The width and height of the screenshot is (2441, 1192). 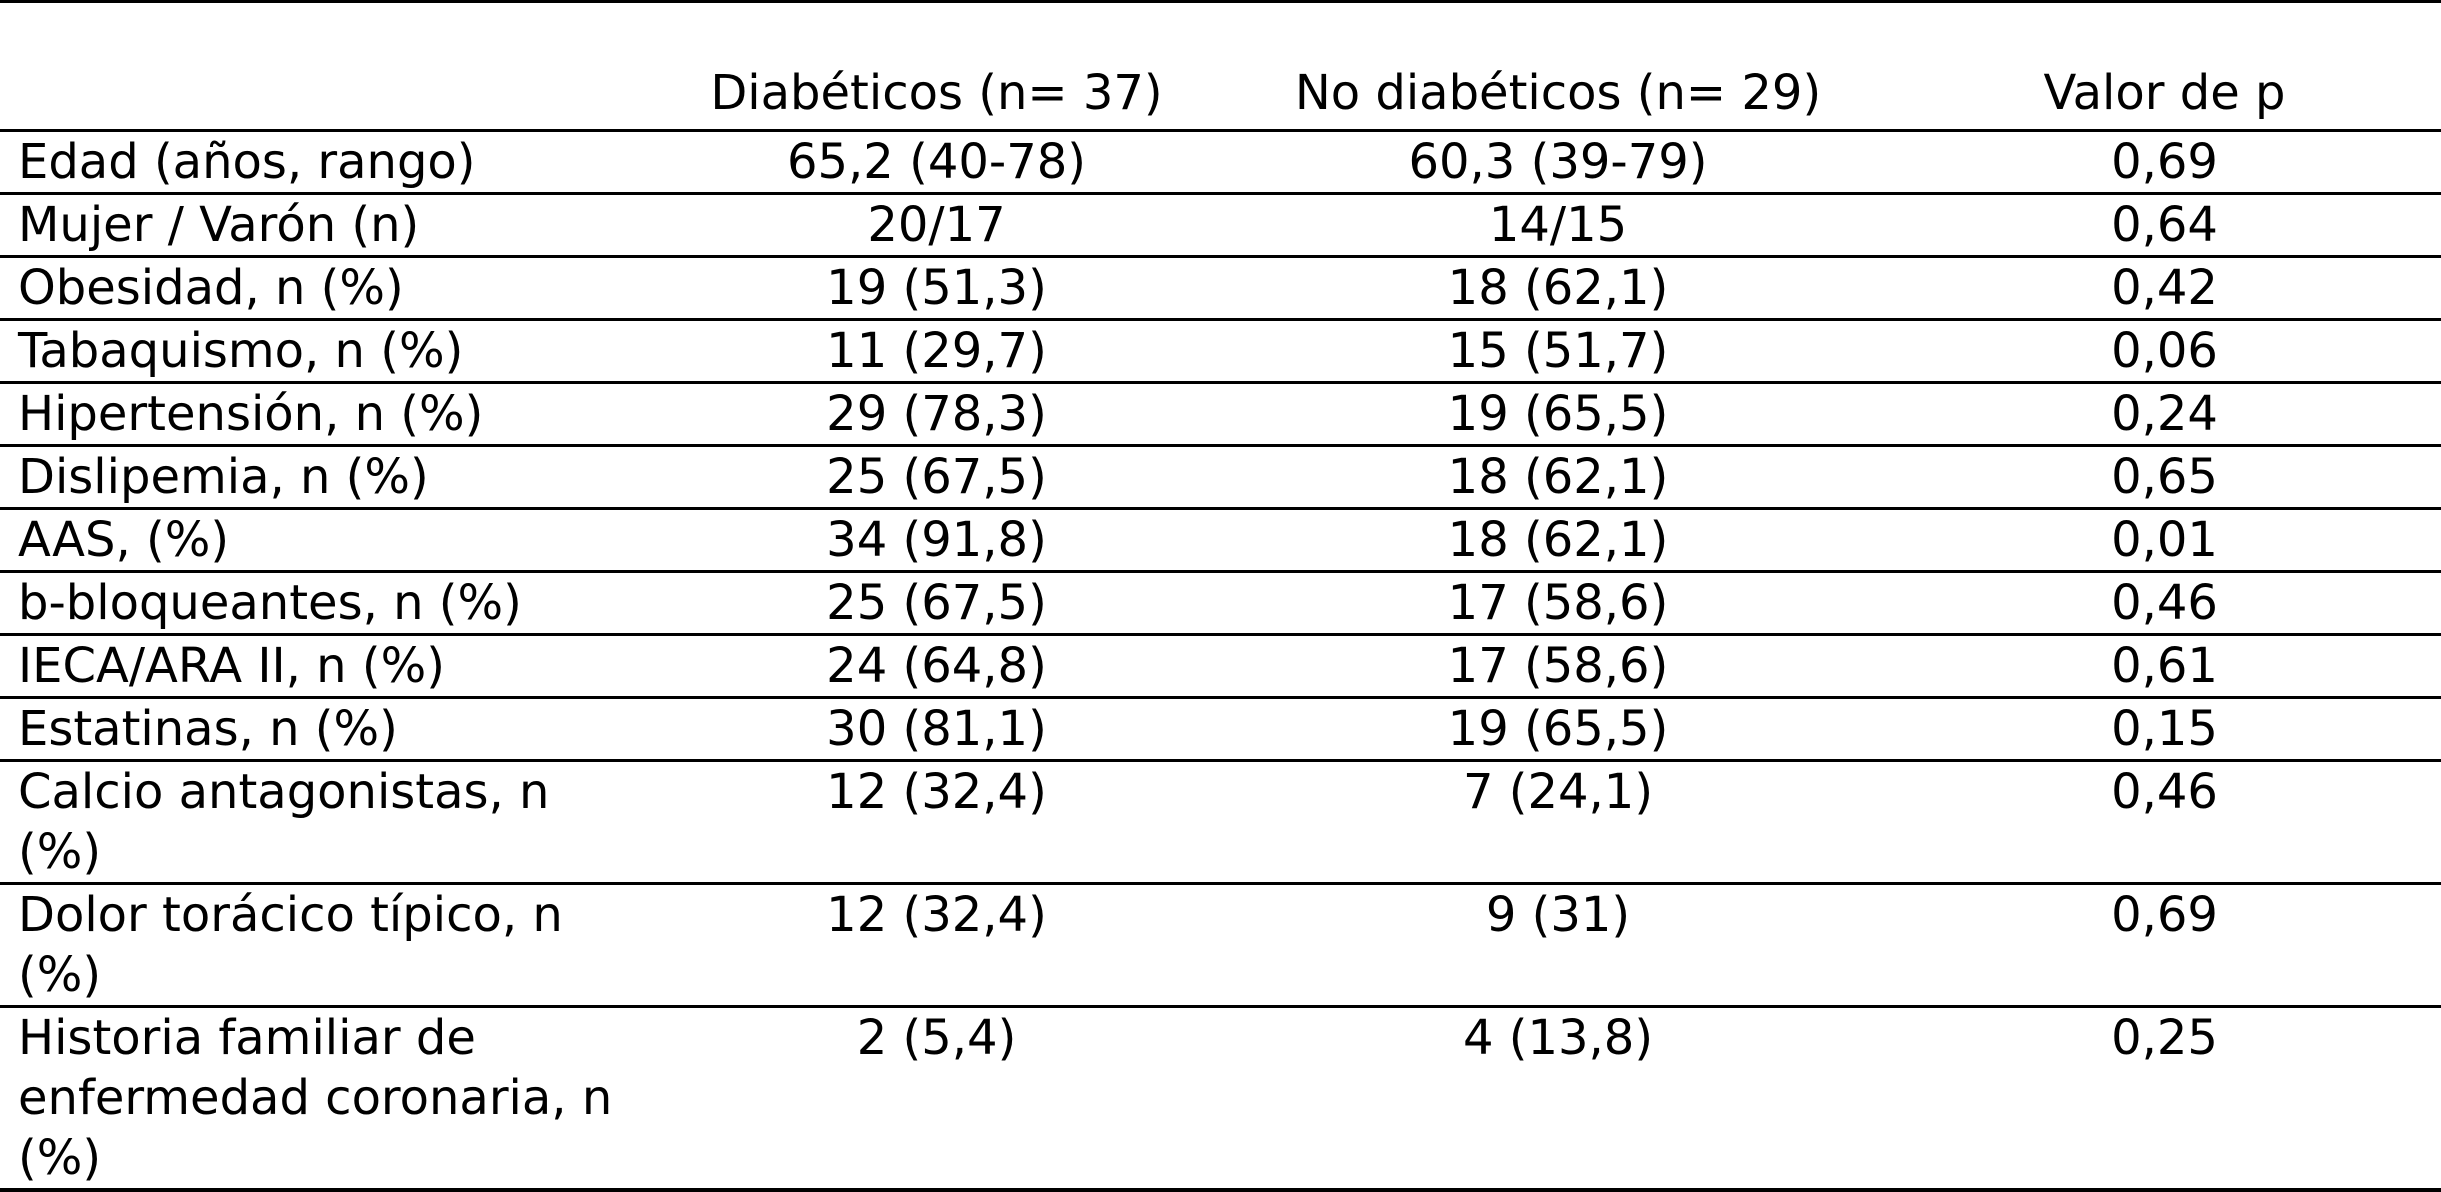 What do you see at coordinates (936, 539) in the screenshot?
I see `cell-diabeticos: 34 (91,8)` at bounding box center [936, 539].